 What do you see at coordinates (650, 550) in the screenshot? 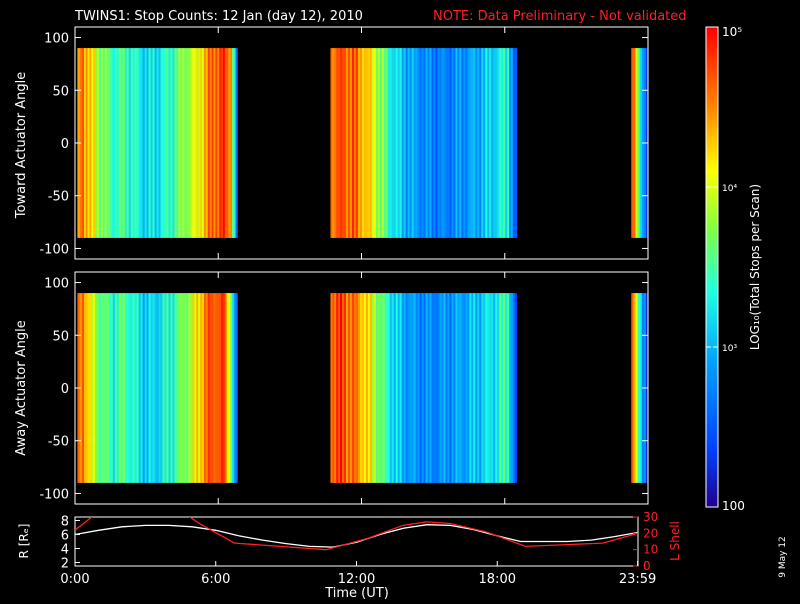
I see `lshell-tick-label: 10` at bounding box center [650, 550].